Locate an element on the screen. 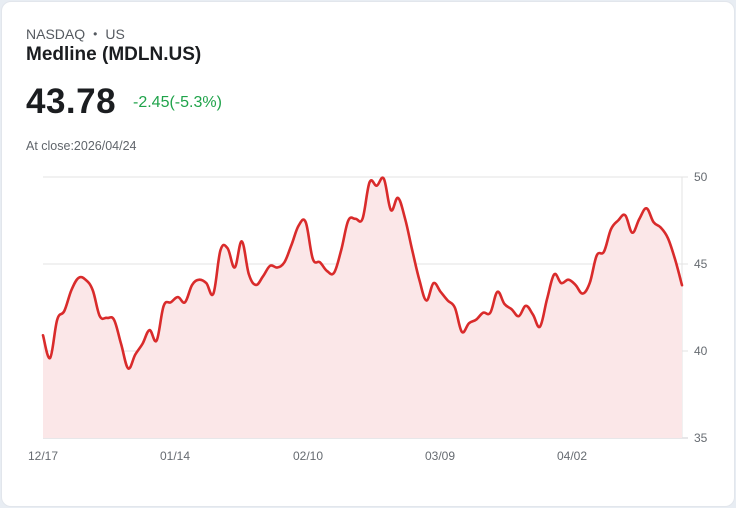 Image resolution: width=736 pixels, height=508 pixels. x-tick-label: 04/02 is located at coordinates (572, 456).